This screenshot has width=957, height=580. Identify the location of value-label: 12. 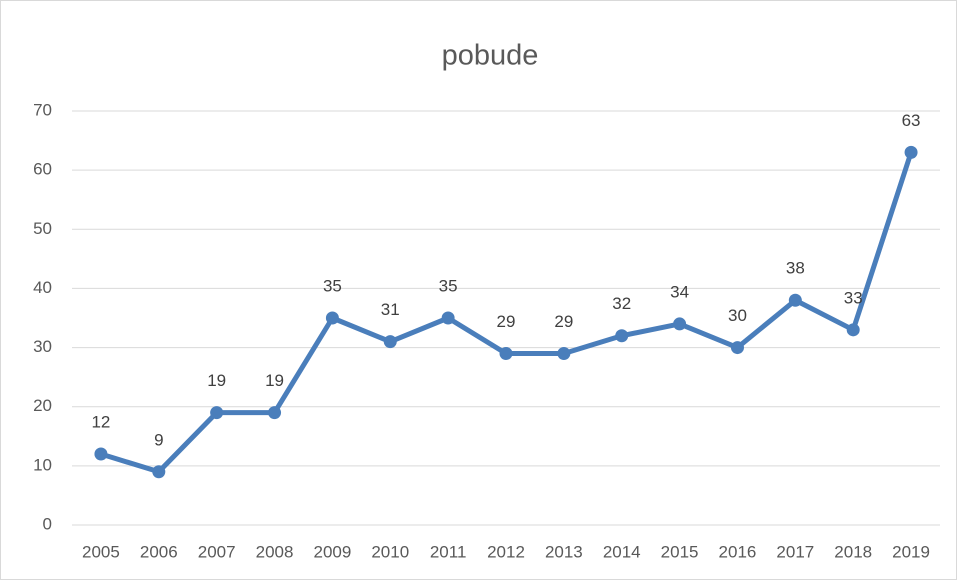
(100, 422).